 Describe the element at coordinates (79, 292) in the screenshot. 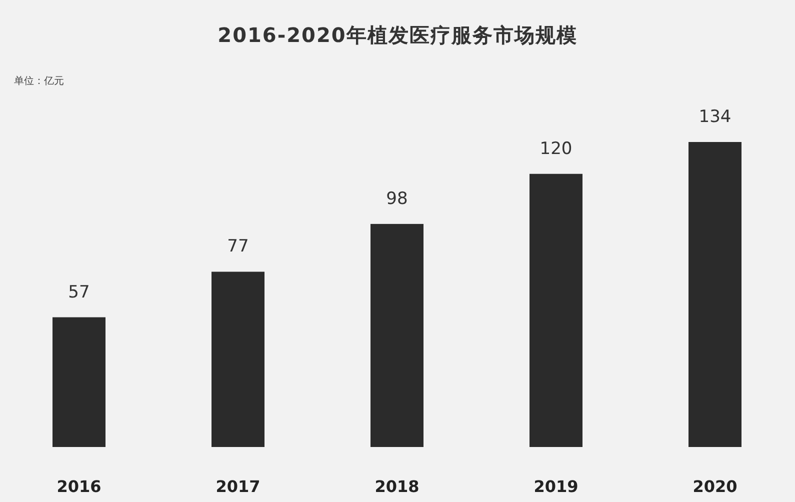

I see `data-label: 57` at that location.